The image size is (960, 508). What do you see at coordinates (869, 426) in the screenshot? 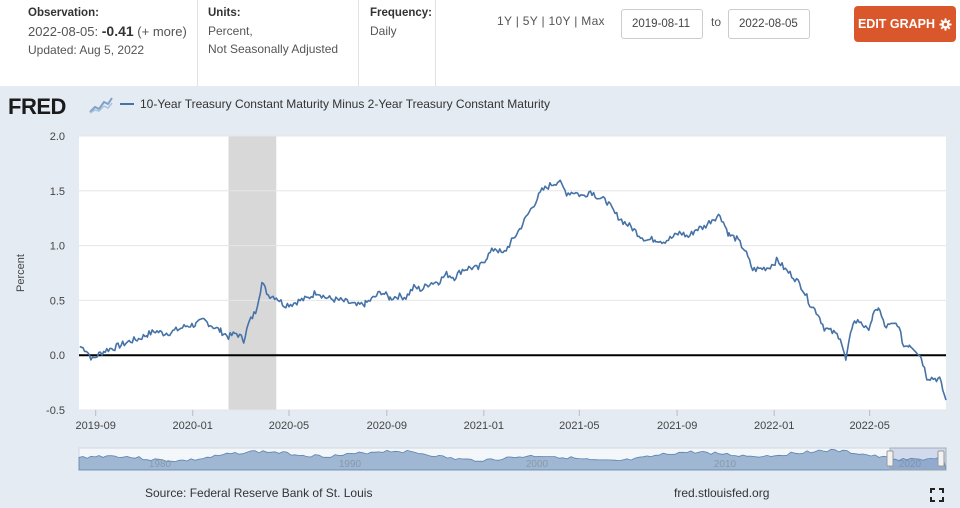
I see `x-tick-label: 2022-05` at bounding box center [869, 426].